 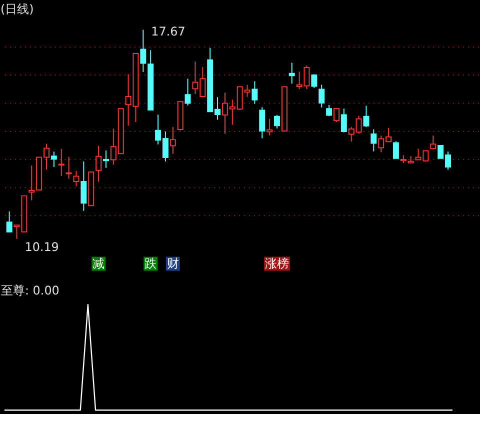 I want to click on annotation: 17.67, so click(x=168, y=31).